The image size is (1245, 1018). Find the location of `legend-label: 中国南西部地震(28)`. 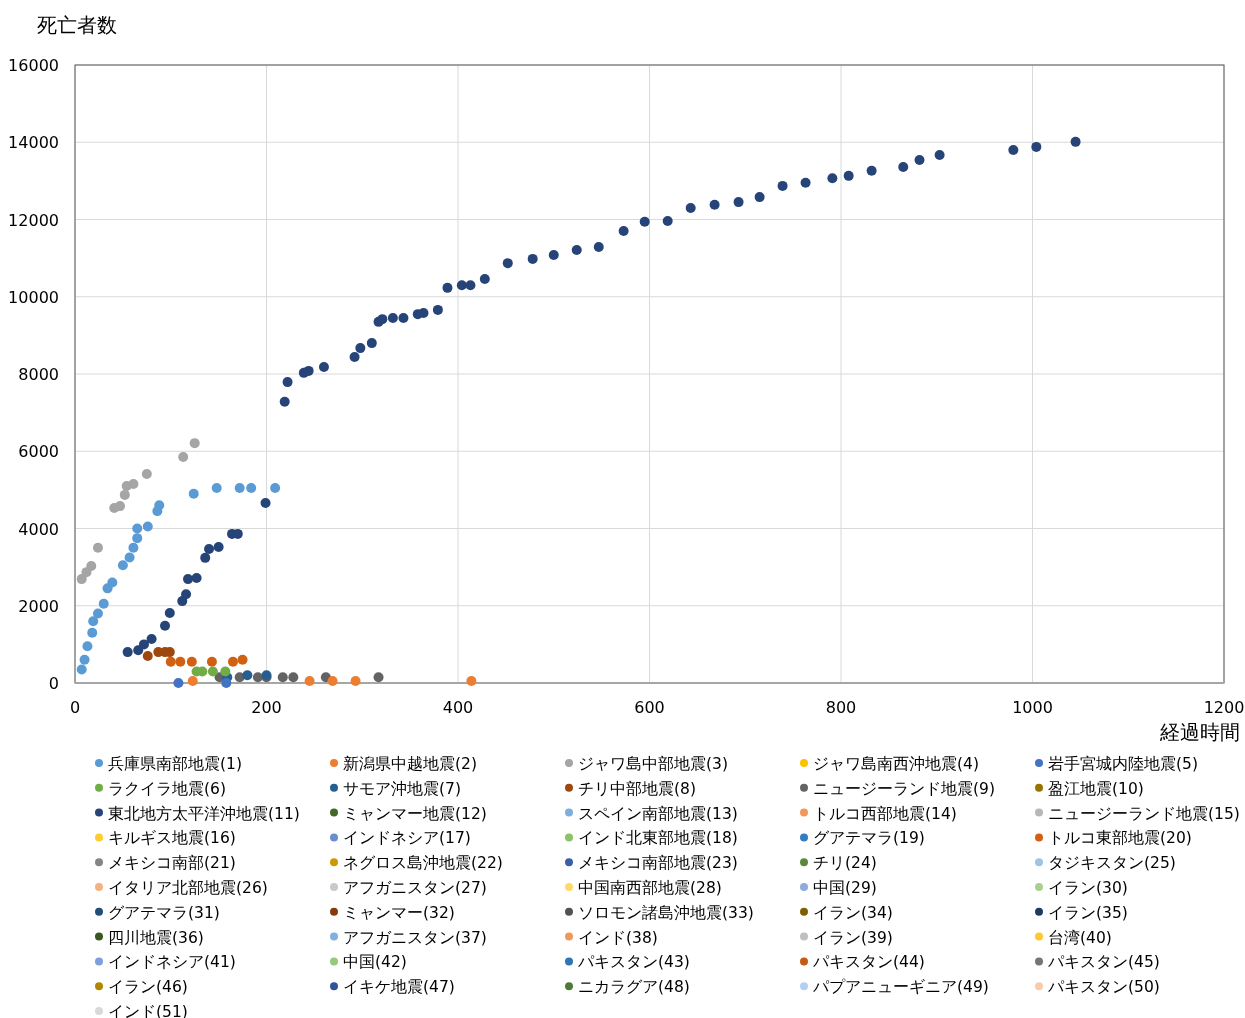

legend-label: 中国南西部地震(28) is located at coordinates (650, 888).